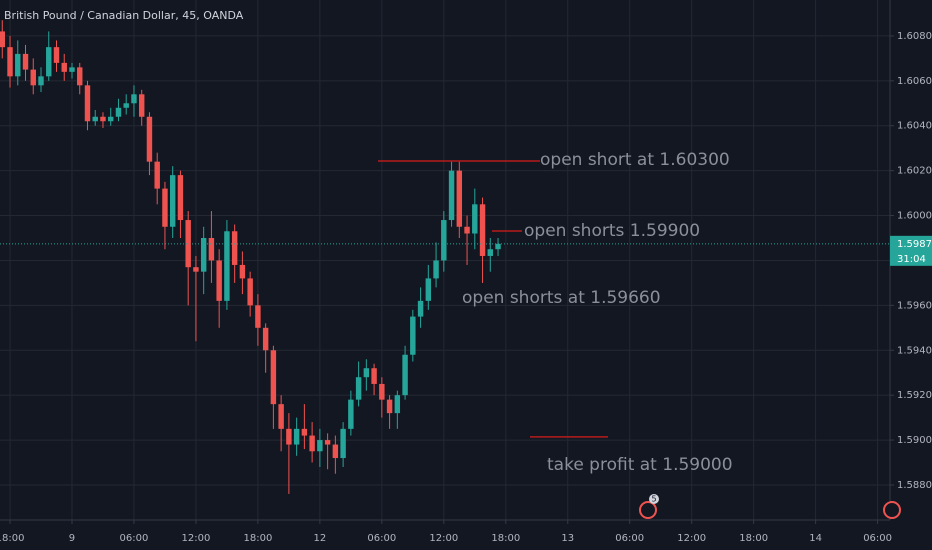 The width and height of the screenshot is (932, 550). I want to click on y-tick-label: 1.60800, so click(914, 36).